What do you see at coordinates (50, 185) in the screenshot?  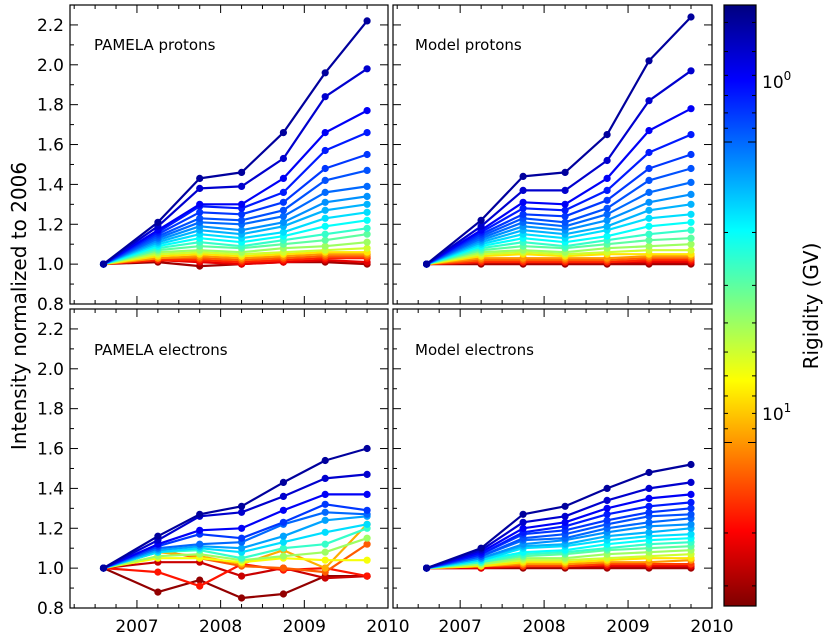 I see `y-tick-label: 1.4` at bounding box center [50, 185].